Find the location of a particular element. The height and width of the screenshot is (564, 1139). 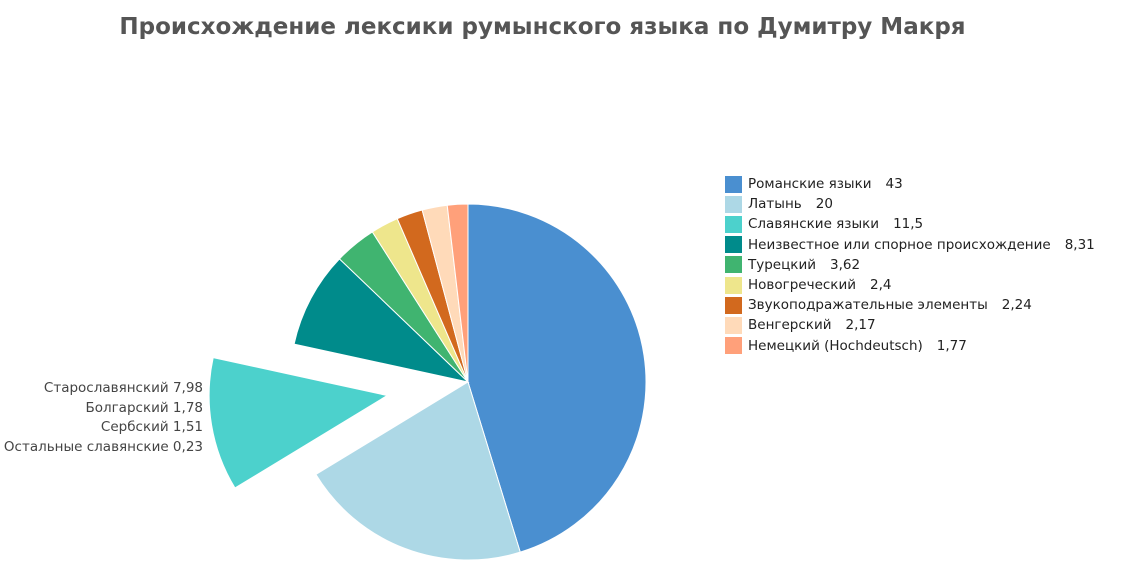

legend-label: Новогреческий is located at coordinates (802, 285).